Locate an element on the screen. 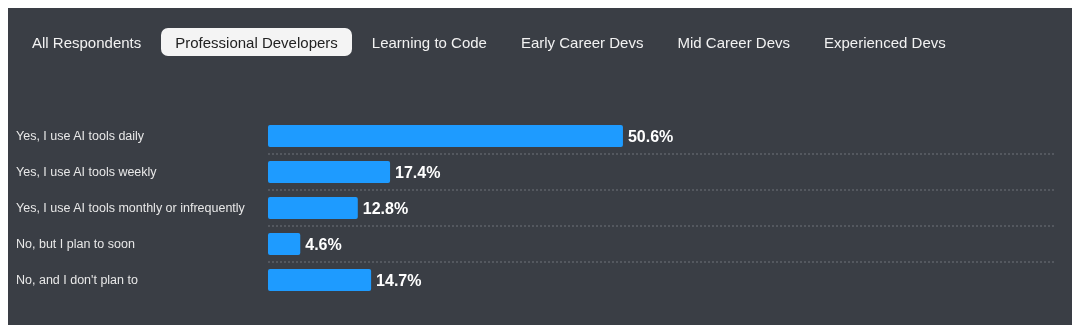 The height and width of the screenshot is (333, 1080). data-label: 12.8% is located at coordinates (385, 208).